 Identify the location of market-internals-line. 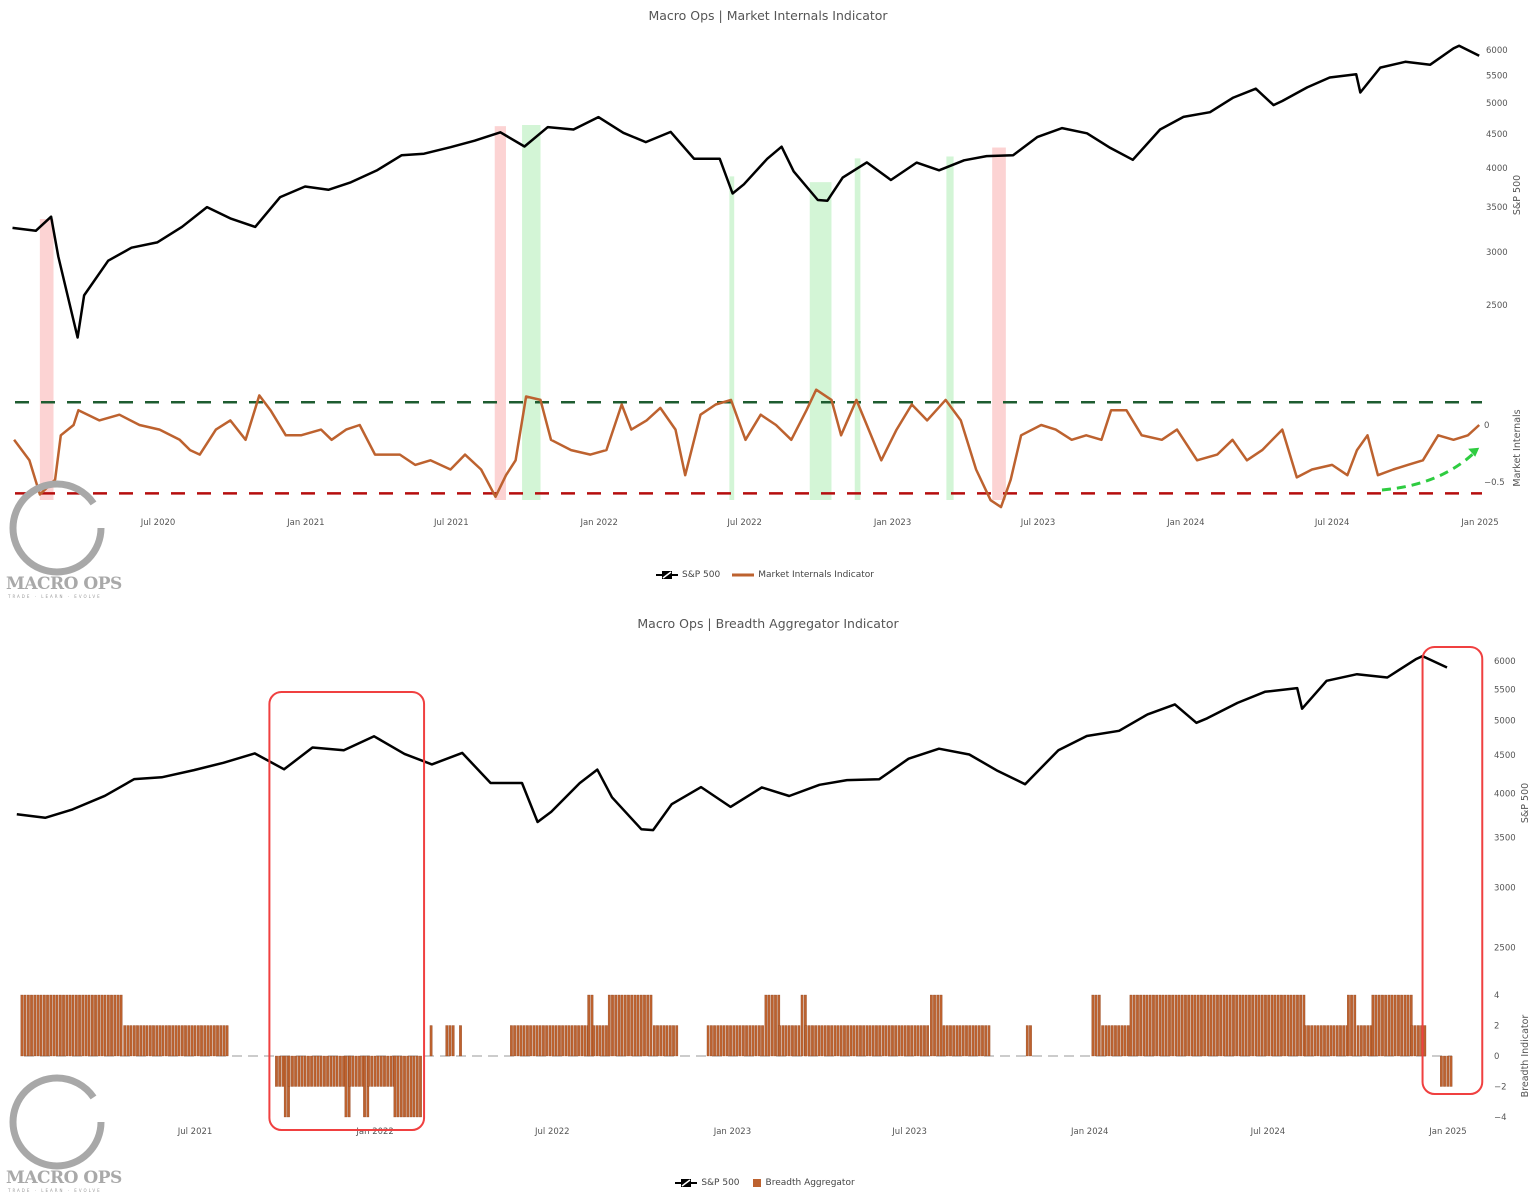
(747, 448).